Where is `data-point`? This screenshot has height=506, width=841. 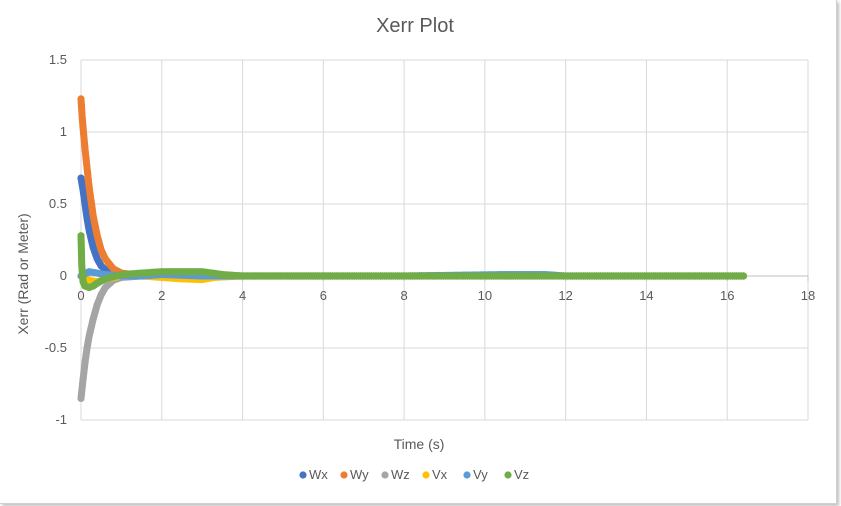 data-point is located at coordinates (743, 276).